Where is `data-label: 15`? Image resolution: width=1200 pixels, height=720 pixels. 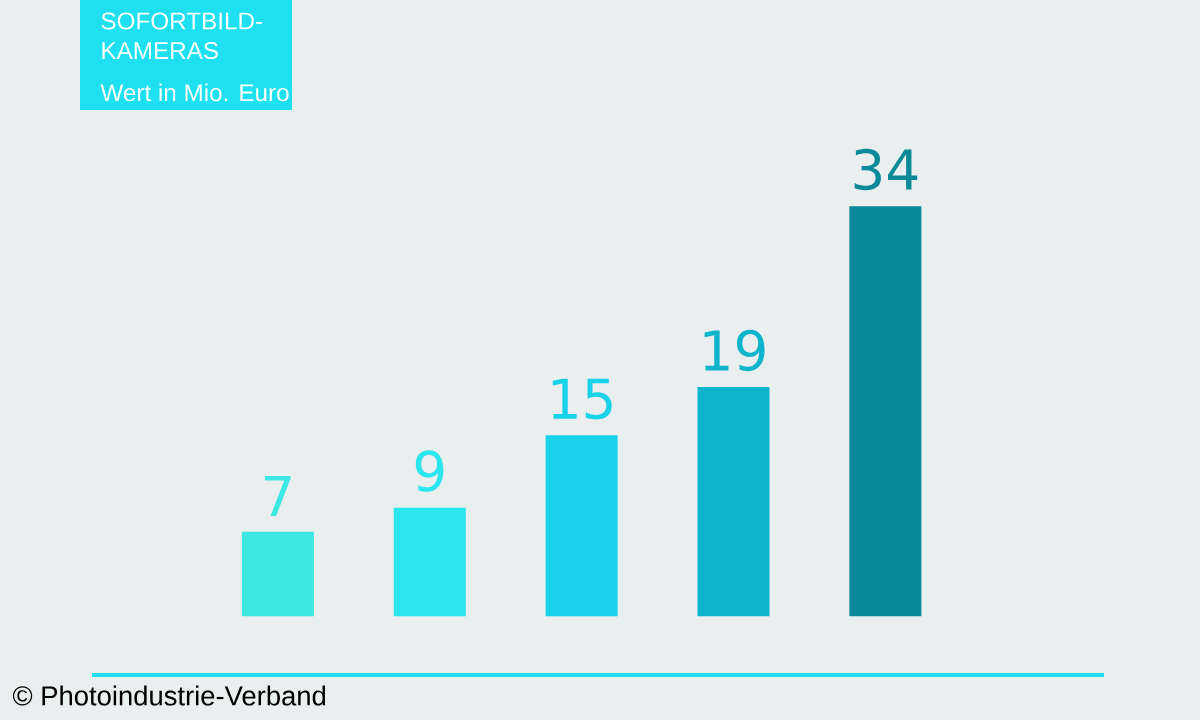
data-label: 15 is located at coordinates (582, 399).